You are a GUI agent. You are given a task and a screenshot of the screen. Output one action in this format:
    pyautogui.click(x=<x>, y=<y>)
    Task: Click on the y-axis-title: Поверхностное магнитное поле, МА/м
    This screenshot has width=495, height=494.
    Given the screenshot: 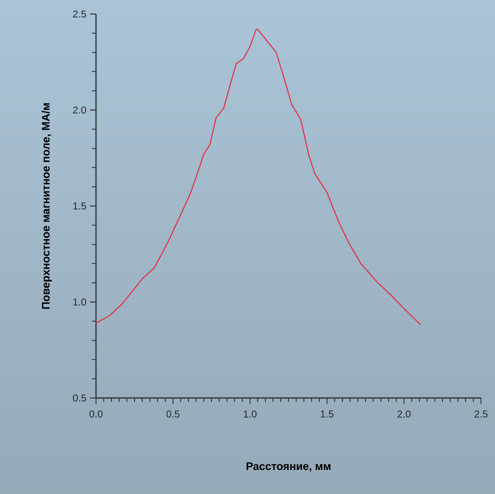 What is the action you would take?
    pyautogui.click(x=47, y=206)
    